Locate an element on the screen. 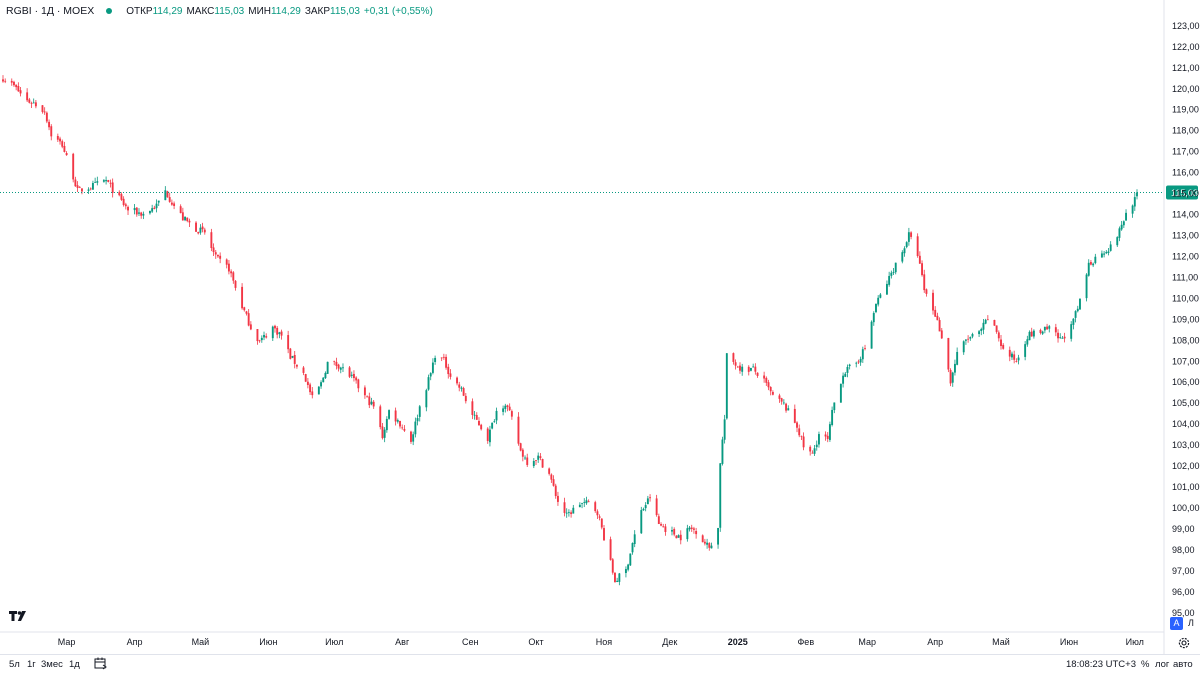  range-1d-button: 1д is located at coordinates (74, 664).